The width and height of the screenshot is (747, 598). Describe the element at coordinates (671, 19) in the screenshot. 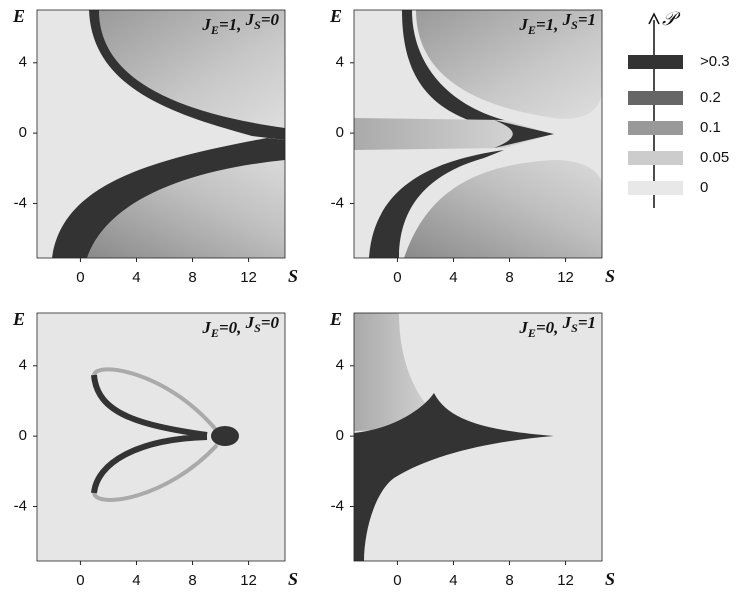

I see `colorbar-label: 𝒫` at that location.